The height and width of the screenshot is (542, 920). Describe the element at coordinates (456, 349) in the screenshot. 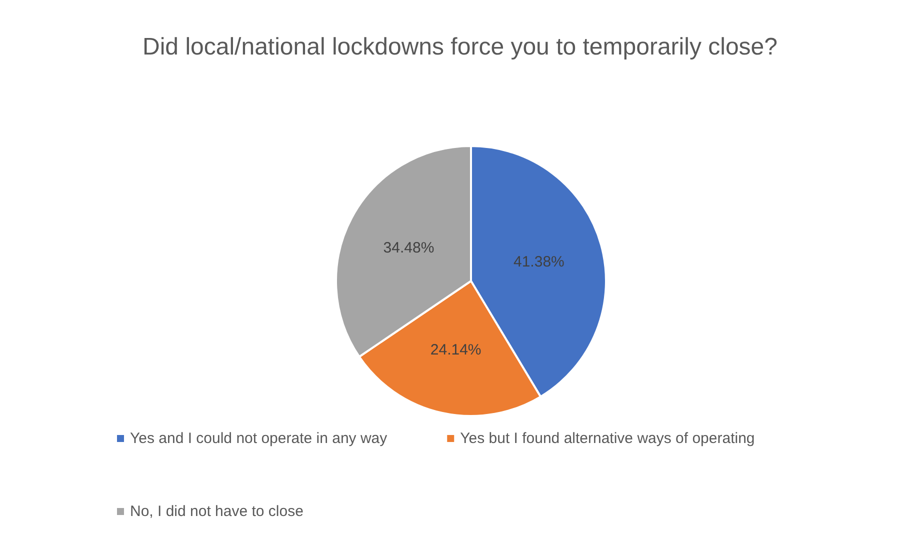

I see `data-label: 24.14%` at that location.